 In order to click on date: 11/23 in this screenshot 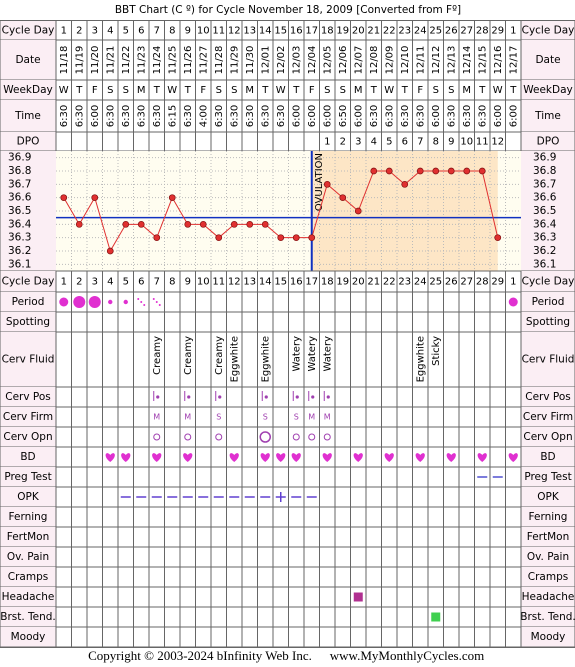, I will do `click(141, 60)`.